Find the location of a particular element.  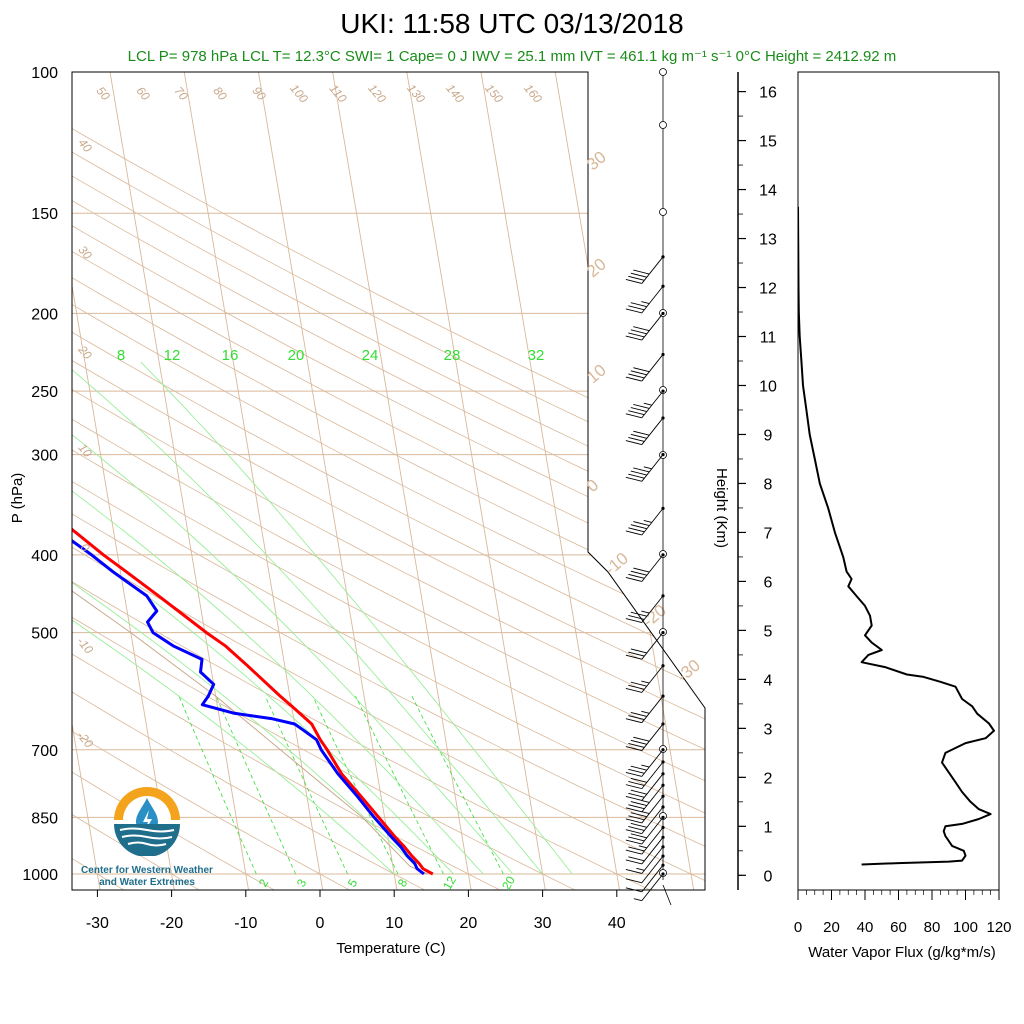

temperature-axis-label: Temperature (C) is located at coordinates (390, 948).